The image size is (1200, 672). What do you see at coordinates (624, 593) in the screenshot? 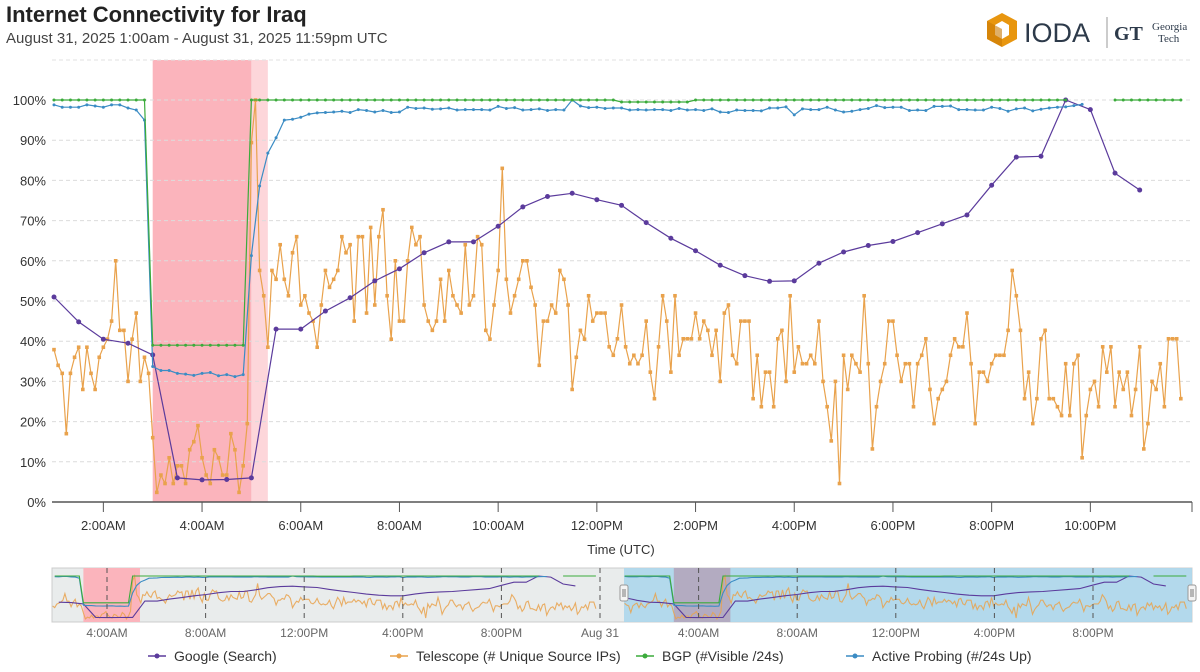
I see `navigator-handle-left` at bounding box center [624, 593].